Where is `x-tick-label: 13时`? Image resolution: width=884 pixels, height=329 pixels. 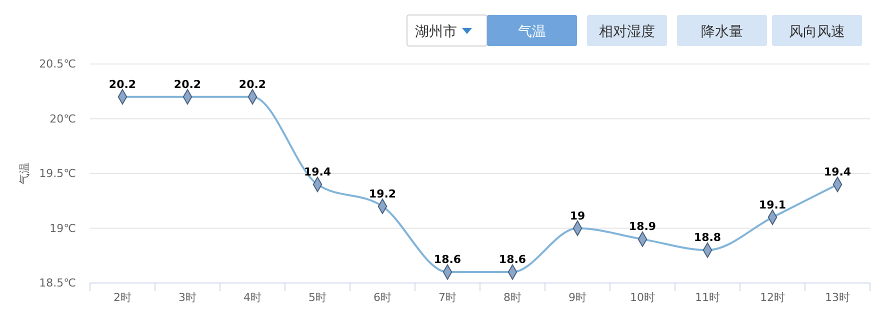 x-tick-label: 13时 is located at coordinates (837, 297).